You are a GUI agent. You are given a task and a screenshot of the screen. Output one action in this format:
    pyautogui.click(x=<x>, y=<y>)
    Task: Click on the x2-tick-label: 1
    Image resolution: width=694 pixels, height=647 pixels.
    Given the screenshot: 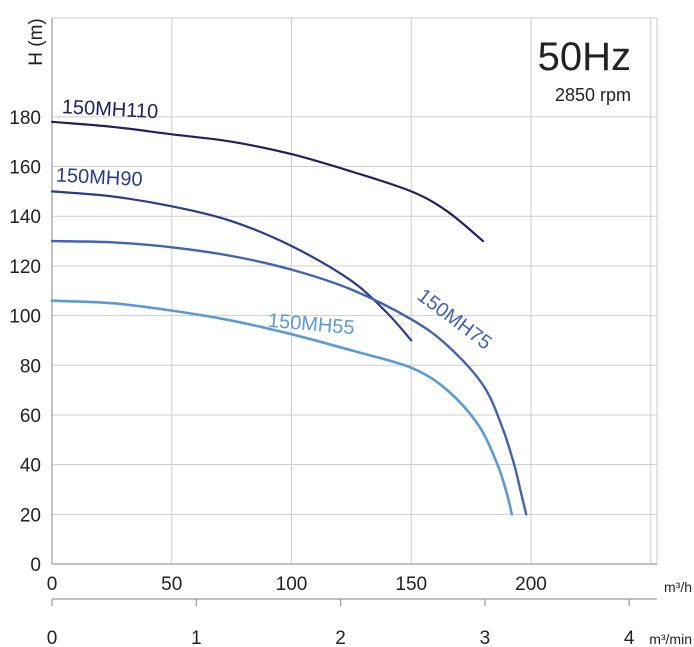 What is the action you would take?
    pyautogui.click(x=196, y=637)
    